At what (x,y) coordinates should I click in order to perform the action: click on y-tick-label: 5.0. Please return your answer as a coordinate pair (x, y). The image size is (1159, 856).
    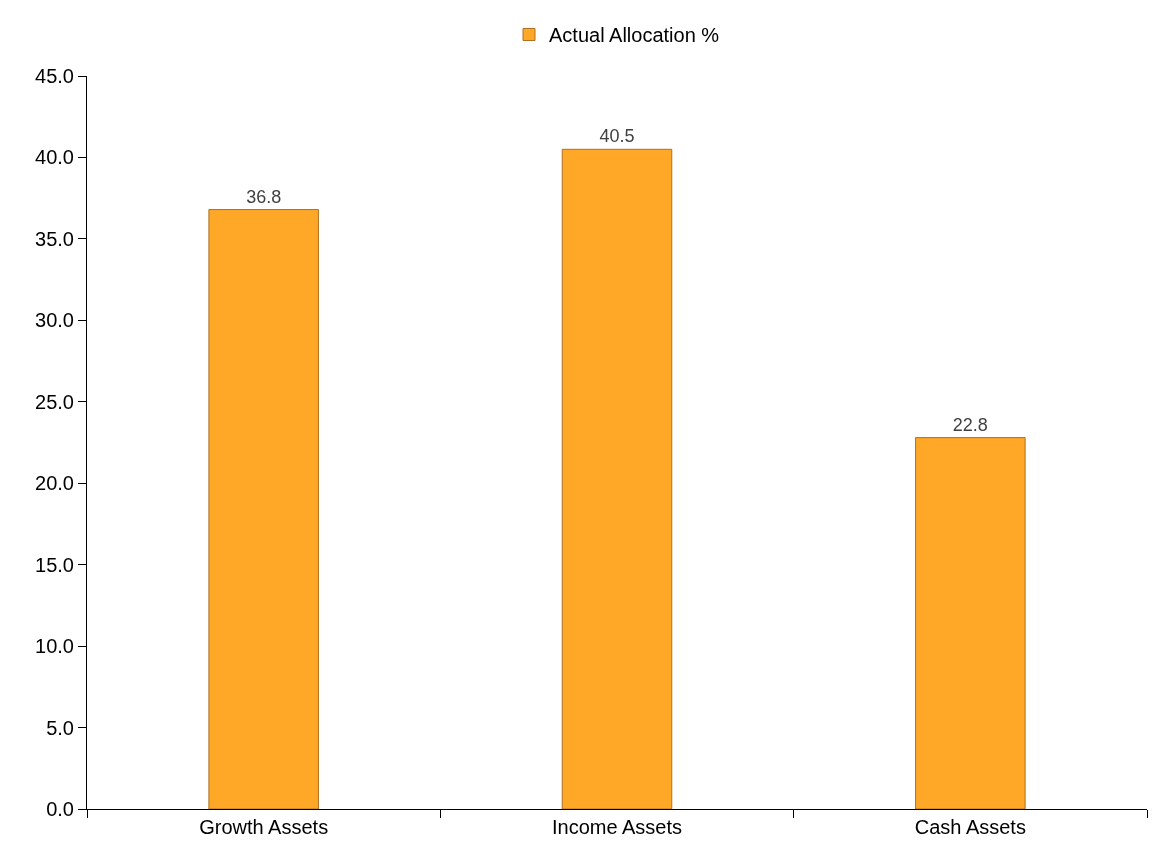
    Looking at the image, I should click on (60, 727).